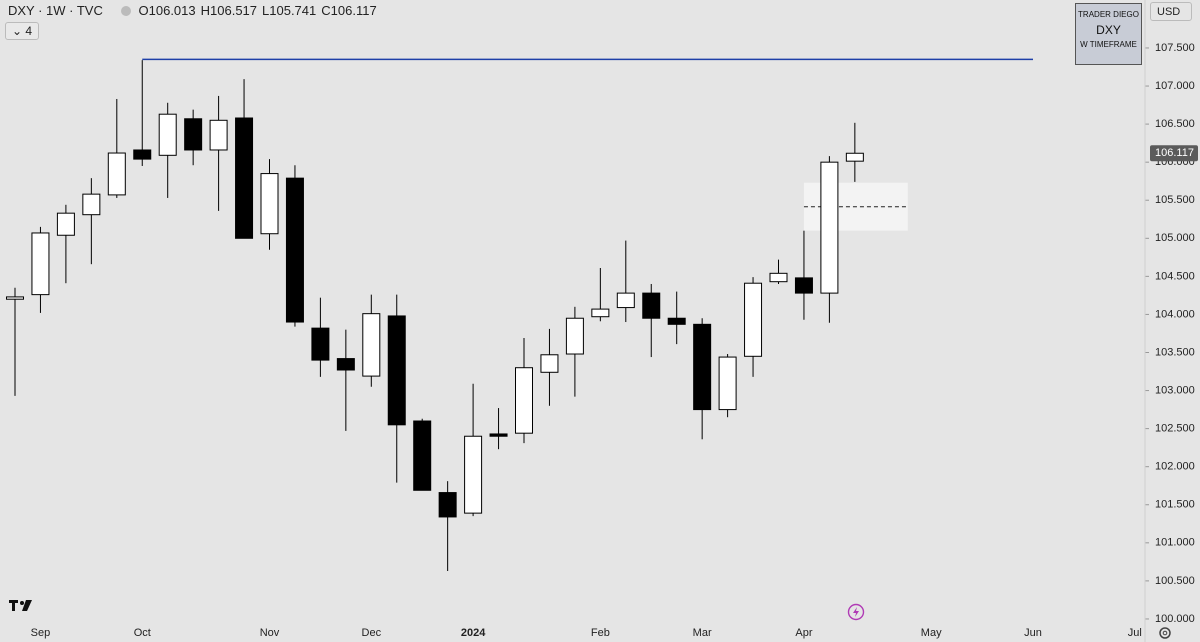  What do you see at coordinates (20, 605) in the screenshot?
I see `tv-logo` at bounding box center [20, 605].